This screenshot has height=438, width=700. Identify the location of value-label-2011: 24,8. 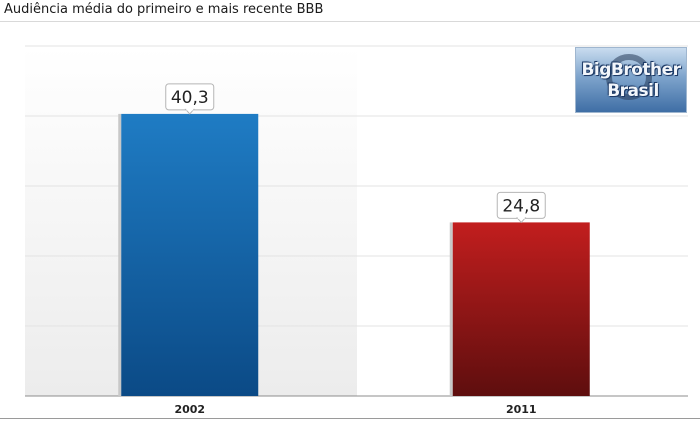
(521, 207).